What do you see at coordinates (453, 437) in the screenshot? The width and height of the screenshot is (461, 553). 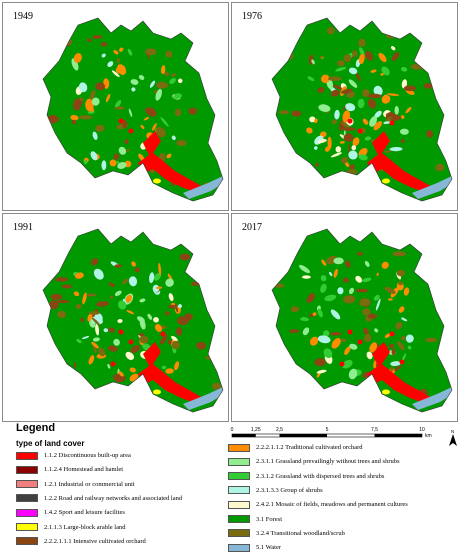 I see `north-arrow-icon: N` at bounding box center [453, 437].